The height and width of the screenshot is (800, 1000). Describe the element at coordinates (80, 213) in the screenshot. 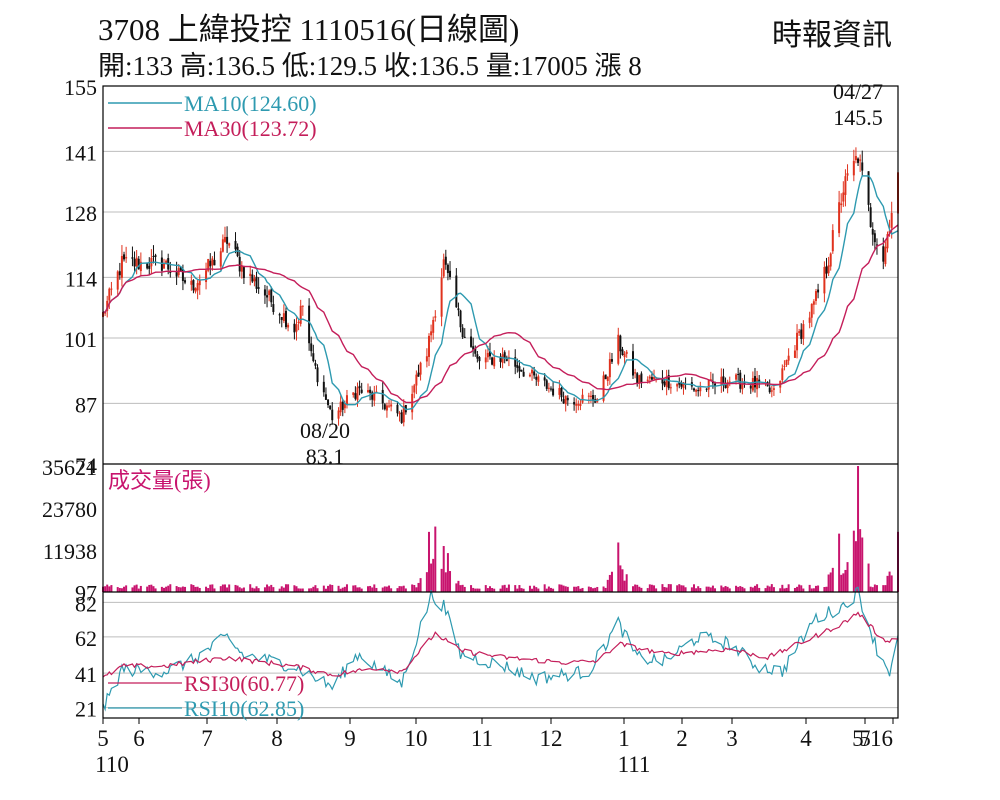

I see `price-tick-label: 128` at that location.